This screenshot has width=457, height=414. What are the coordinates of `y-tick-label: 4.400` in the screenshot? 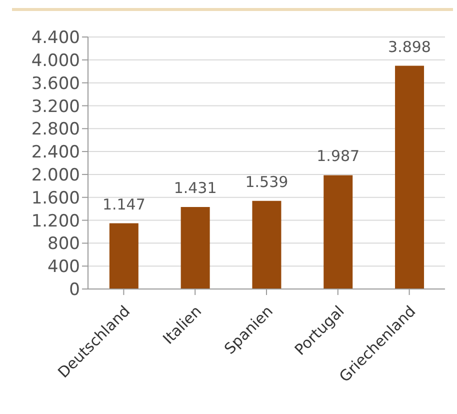 It's located at (55, 38).